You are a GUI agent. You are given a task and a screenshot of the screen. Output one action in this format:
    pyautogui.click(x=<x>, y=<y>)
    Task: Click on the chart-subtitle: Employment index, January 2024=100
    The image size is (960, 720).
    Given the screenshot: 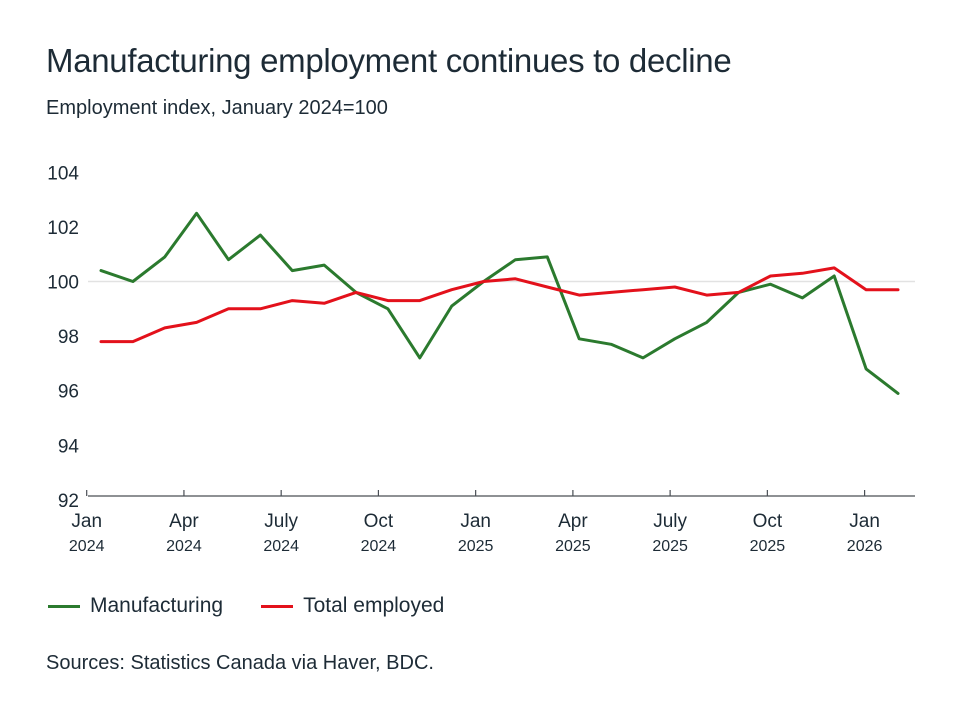 What is the action you would take?
    pyautogui.click(x=217, y=108)
    